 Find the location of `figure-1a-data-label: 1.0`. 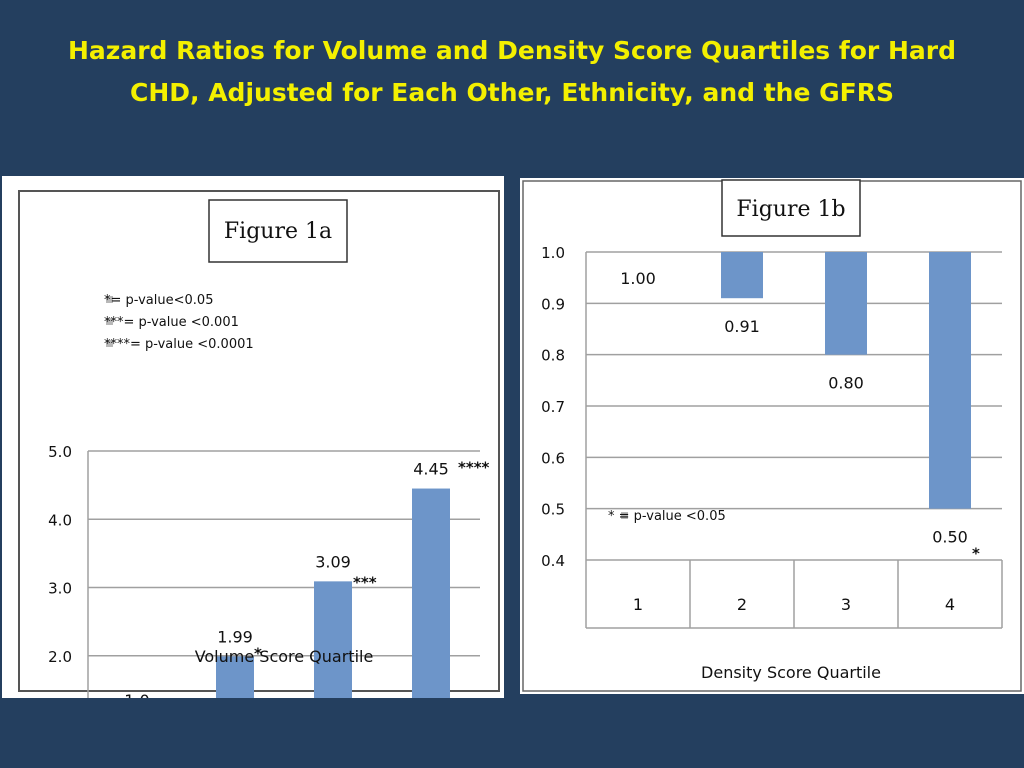

figure-1a-data-label: 1.0 is located at coordinates (136, 694).